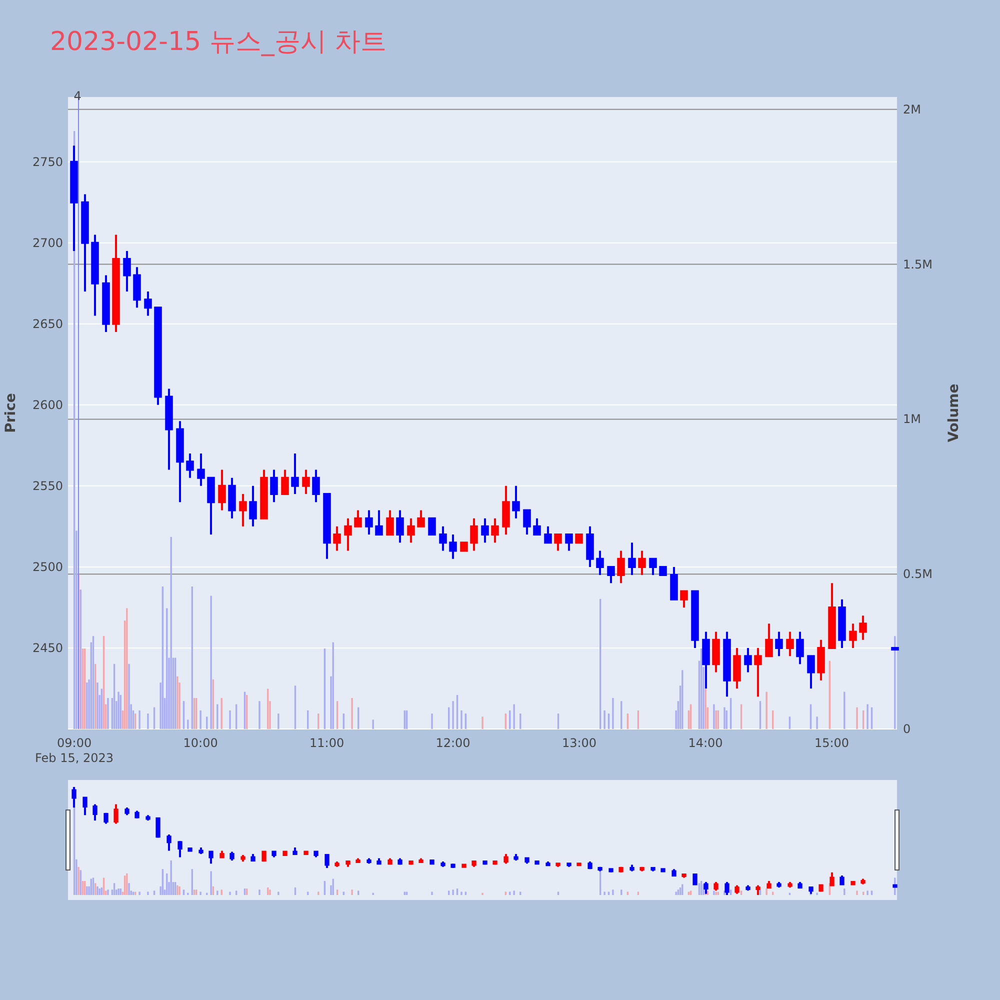  What do you see at coordinates (200, 743) in the screenshot?
I see `x-tick-label: 10:00` at bounding box center [200, 743].